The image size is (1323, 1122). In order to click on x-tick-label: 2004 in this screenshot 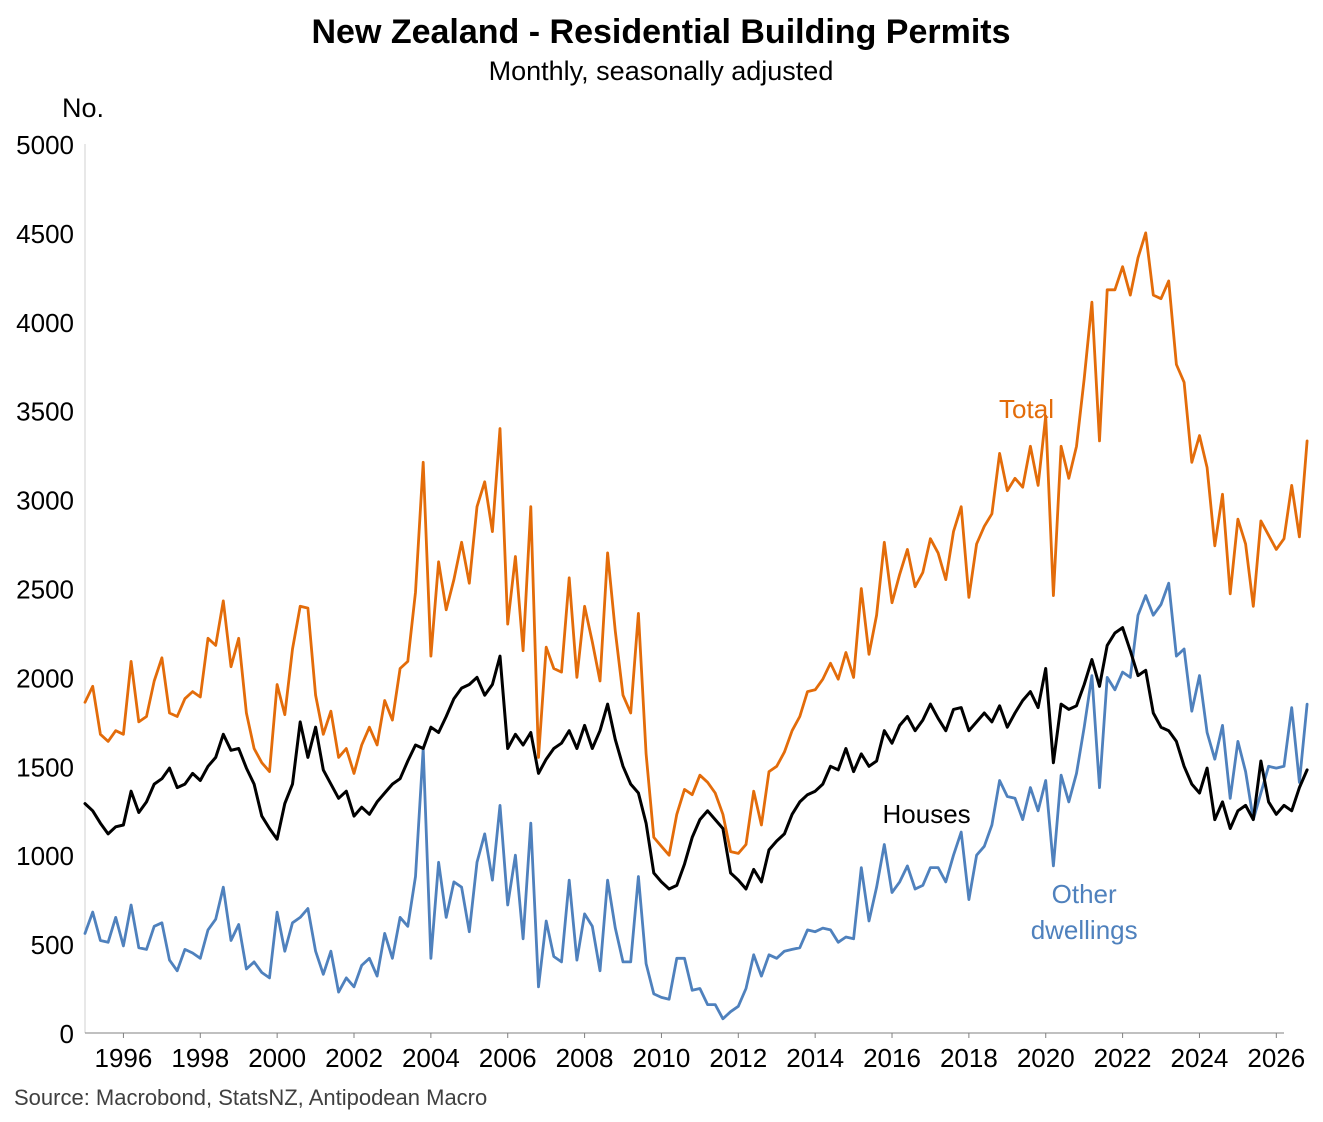, I will do `click(431, 1058)`.